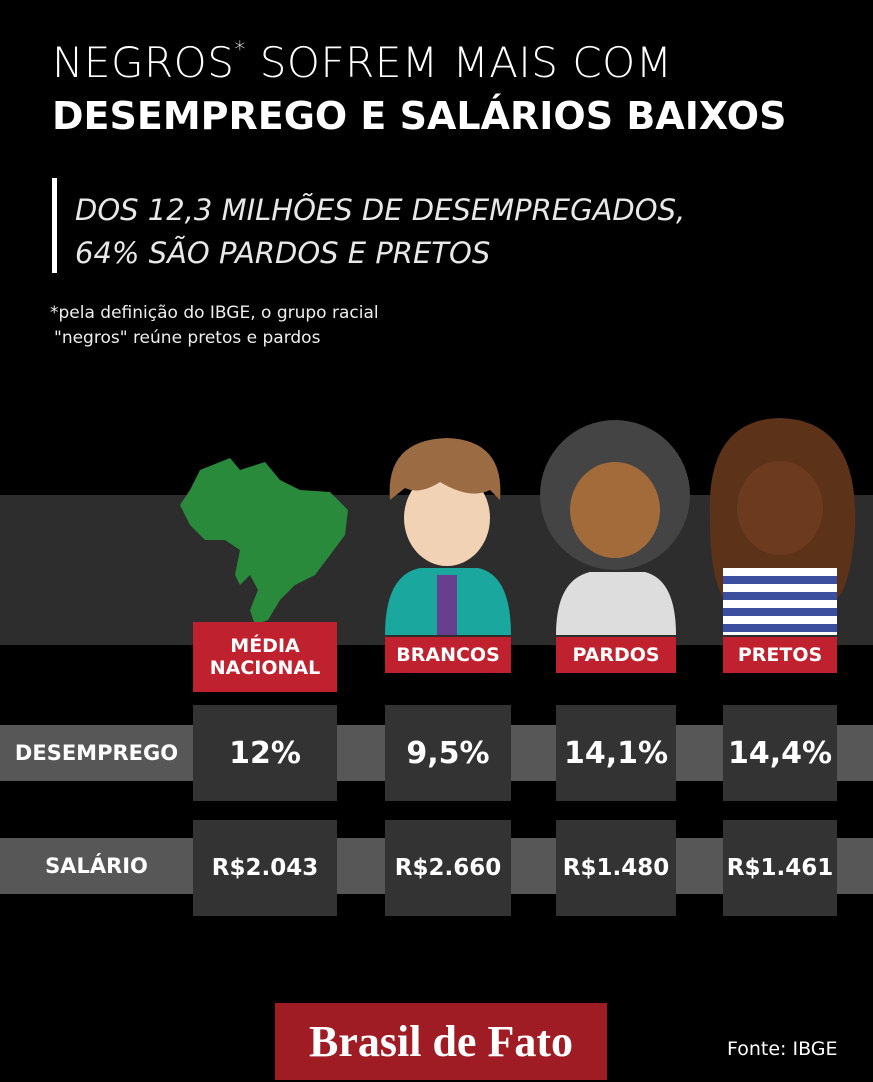  Describe the element at coordinates (782, 1049) in the screenshot. I see `source: Fonte: IBGE` at that location.